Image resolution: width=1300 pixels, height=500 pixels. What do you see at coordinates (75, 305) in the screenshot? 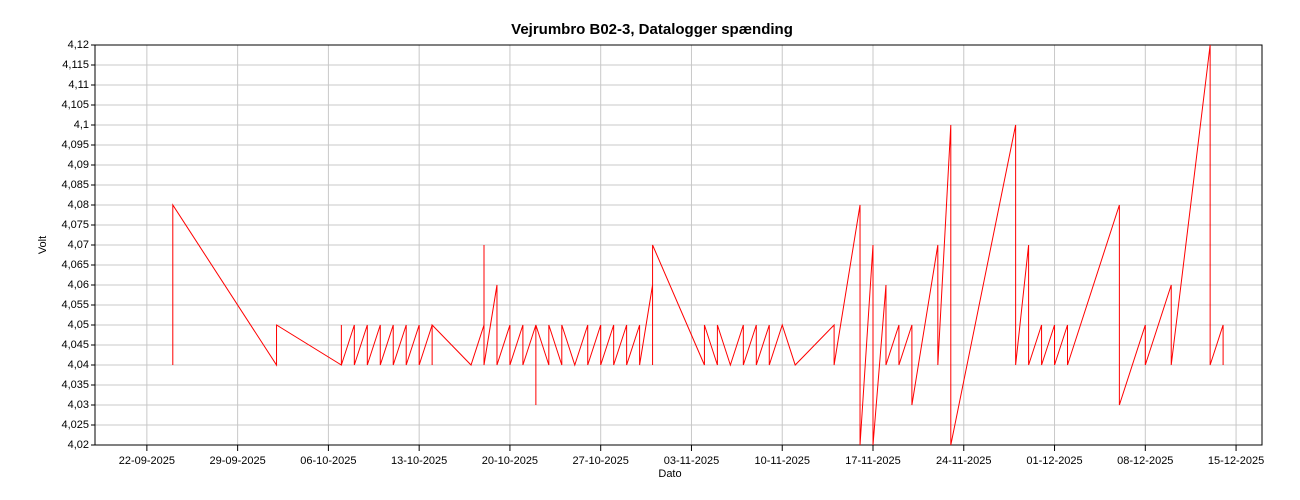
I see `y-tick-label: 4,055` at bounding box center [75, 305].